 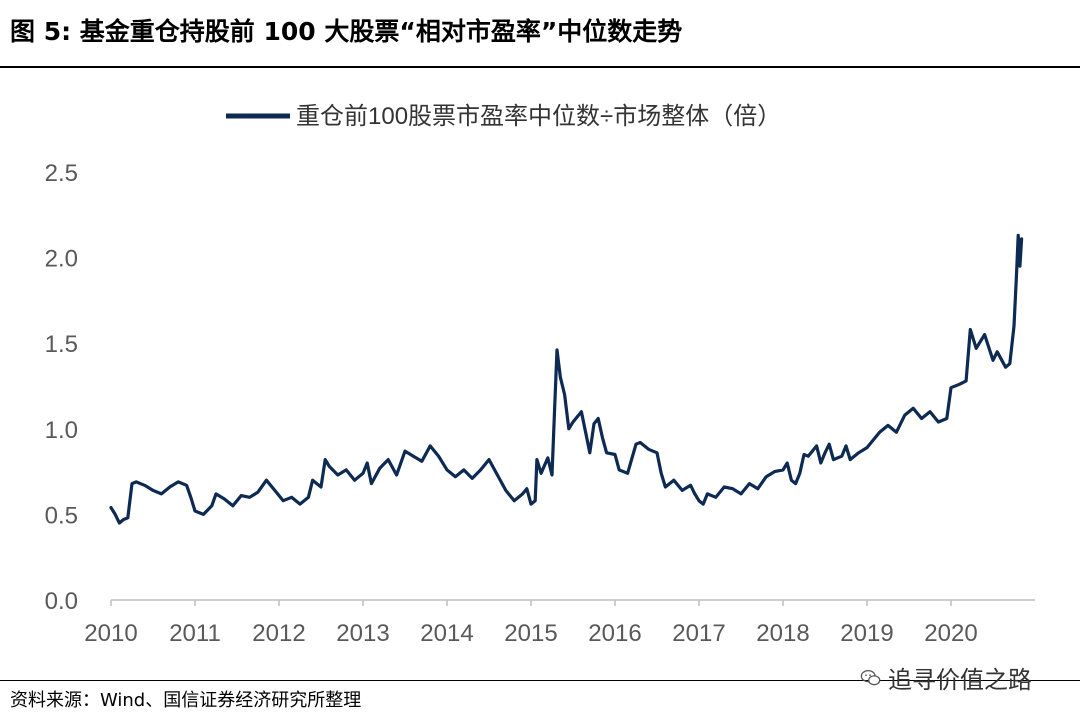 What do you see at coordinates (446, 633) in the screenshot?
I see `x-tick-label: 2014` at bounding box center [446, 633].